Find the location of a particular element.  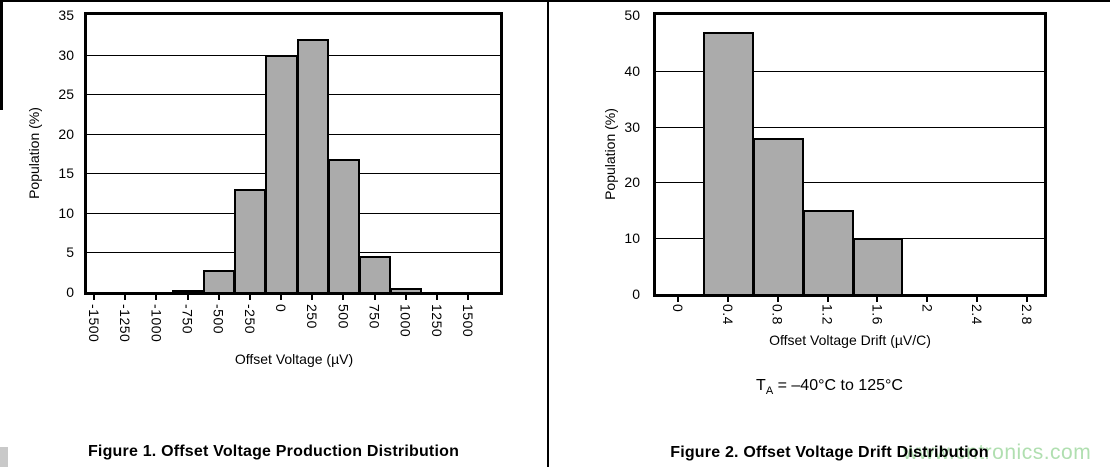

ta-range: = –40°C to 125°C is located at coordinates (838, 385).